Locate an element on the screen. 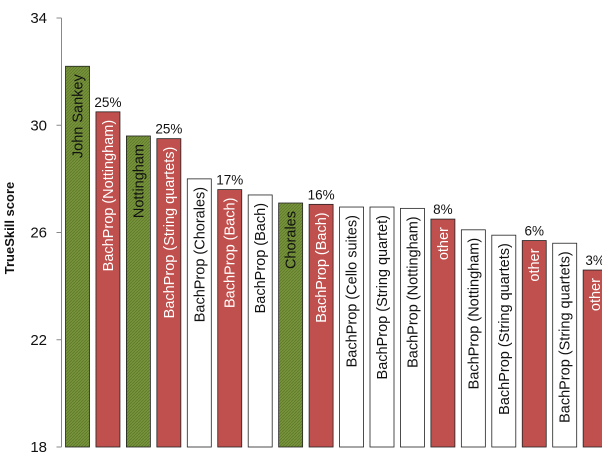 The image size is (602, 453). bar-percent-label: 8% is located at coordinates (443, 209).